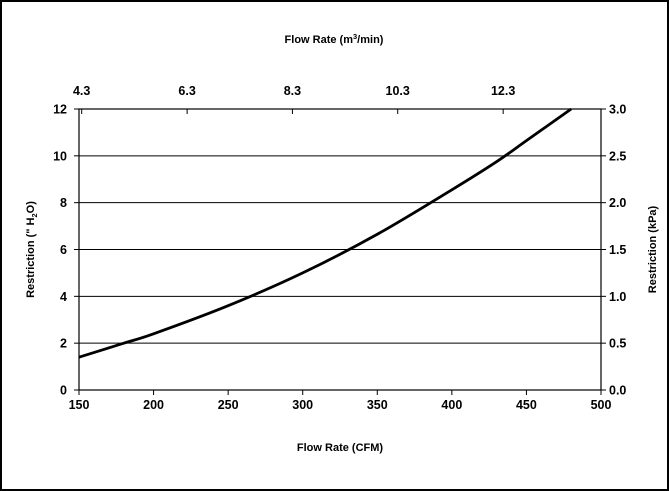 This screenshot has width=669, height=491. Describe the element at coordinates (377, 405) in the screenshot. I see `x-tick-label: 350` at that location.